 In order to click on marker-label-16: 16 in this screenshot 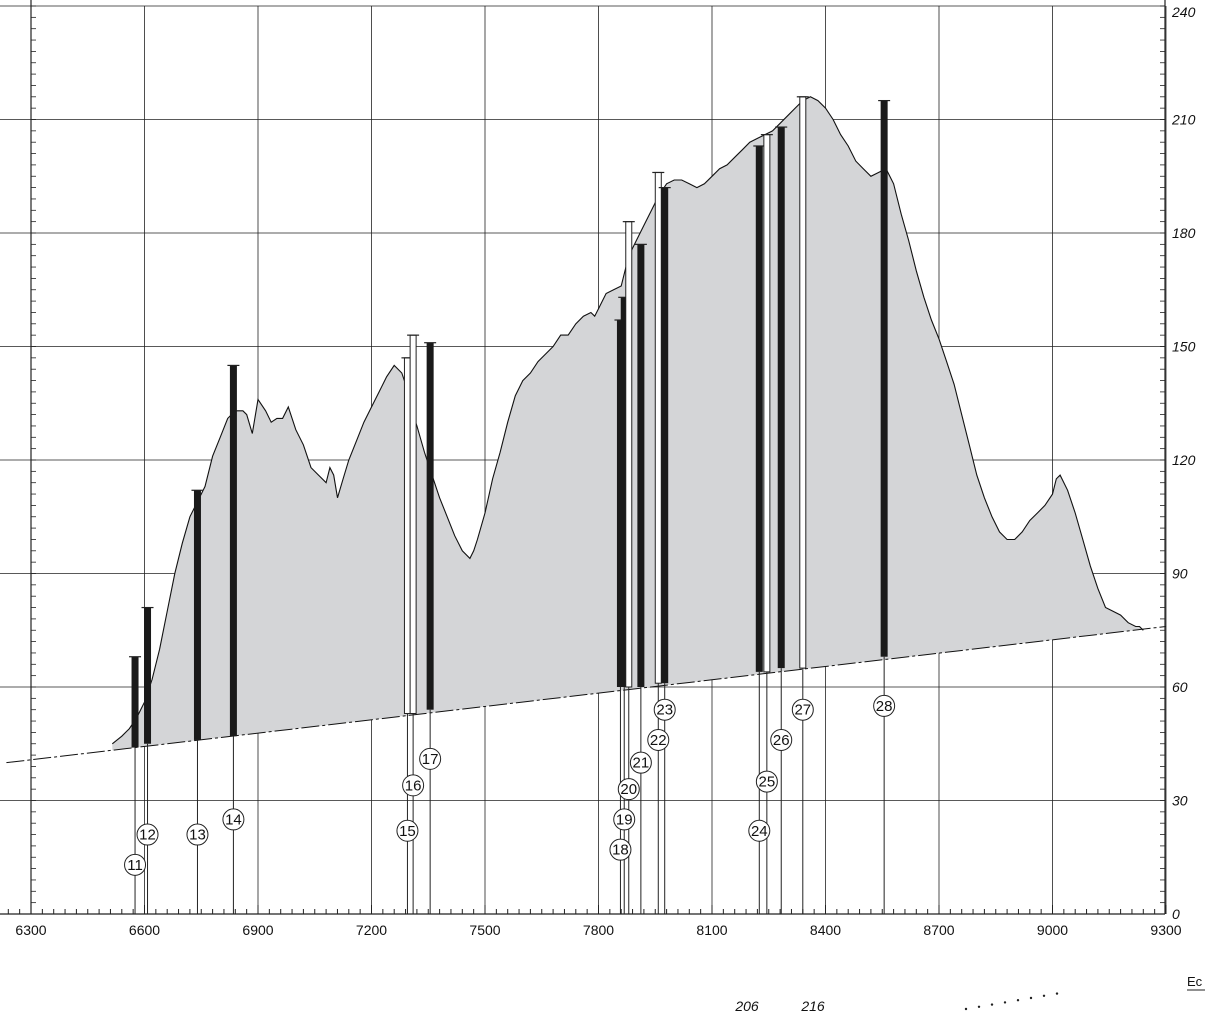, I will do `click(413, 785)`.